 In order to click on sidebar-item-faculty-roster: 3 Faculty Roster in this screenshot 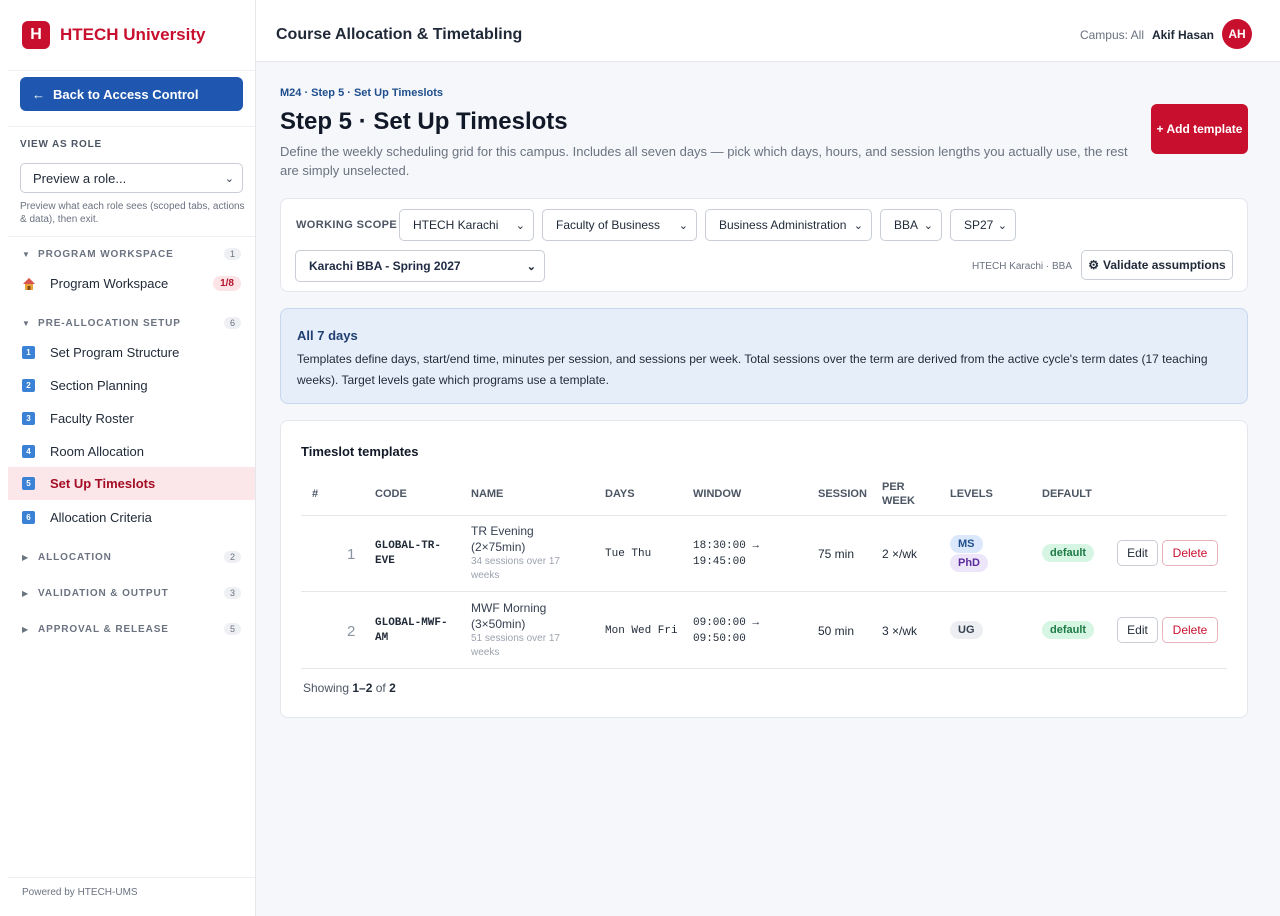, I will do `click(131, 418)`.